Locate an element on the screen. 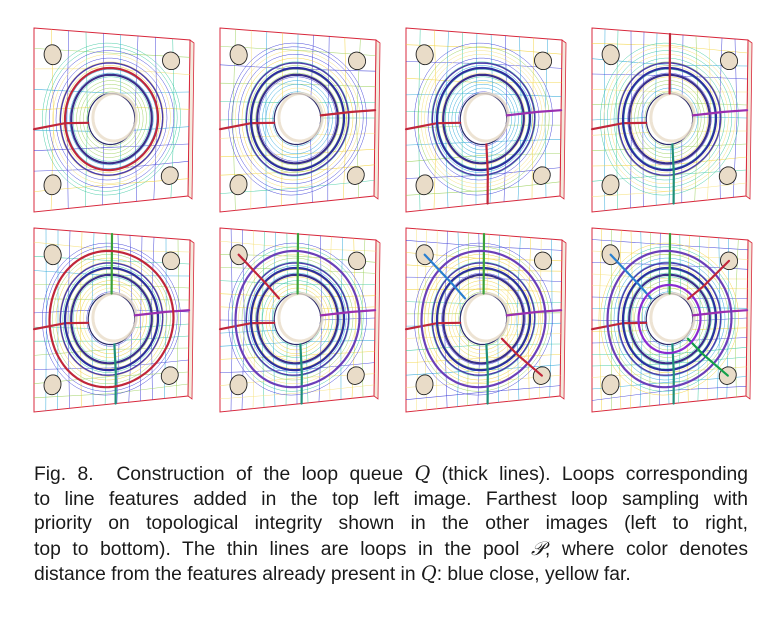 Image resolution: width=764 pixels, height=629 pixels. r1c3-mid-ring is located at coordinates (483, 119).